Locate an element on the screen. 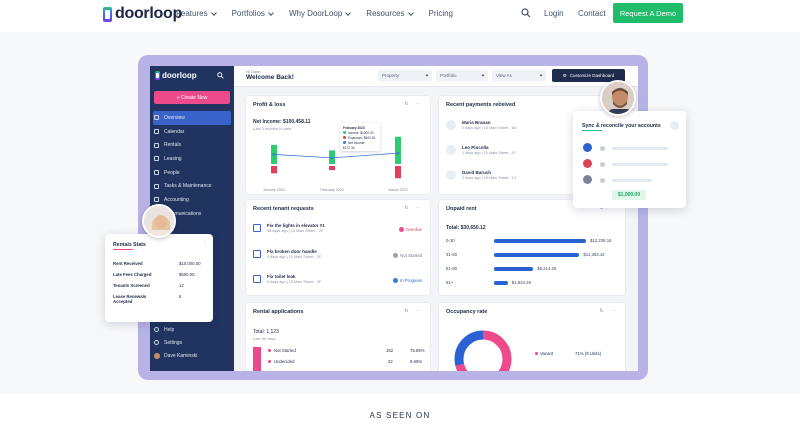 The image size is (800, 428). refresh-icon: ↻ is located at coordinates (501, 104).